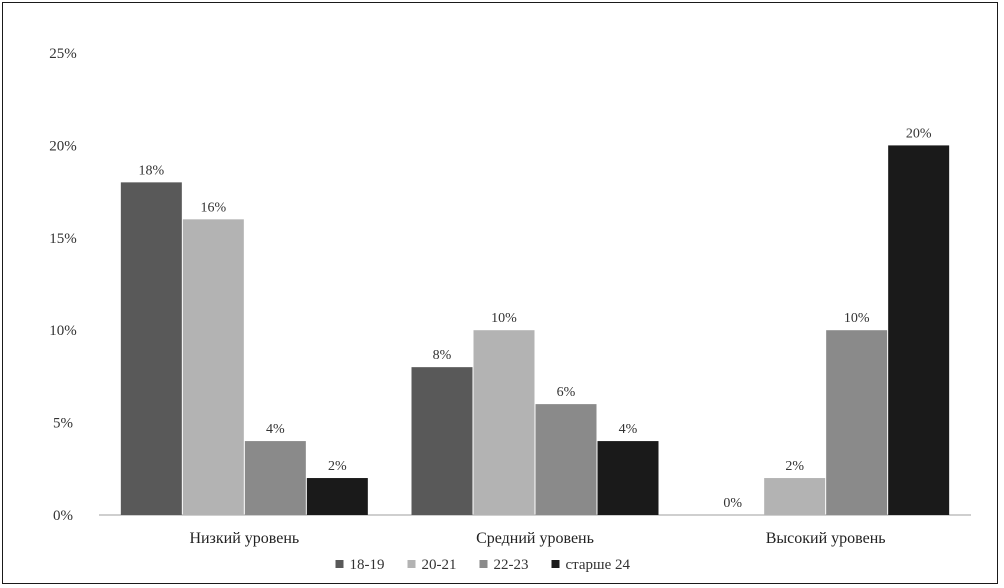 Image resolution: width=1004 pixels, height=588 pixels. I want to click on data-label: 8%, so click(442, 355).